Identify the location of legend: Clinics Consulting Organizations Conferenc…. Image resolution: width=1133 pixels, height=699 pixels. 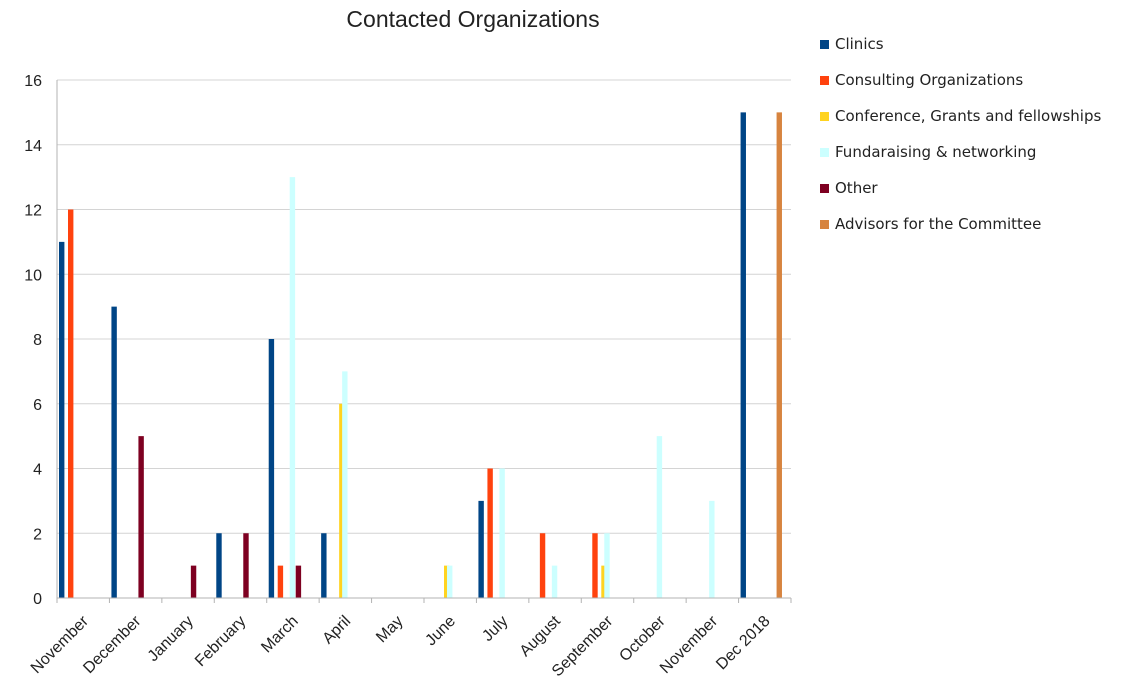
(960, 134).